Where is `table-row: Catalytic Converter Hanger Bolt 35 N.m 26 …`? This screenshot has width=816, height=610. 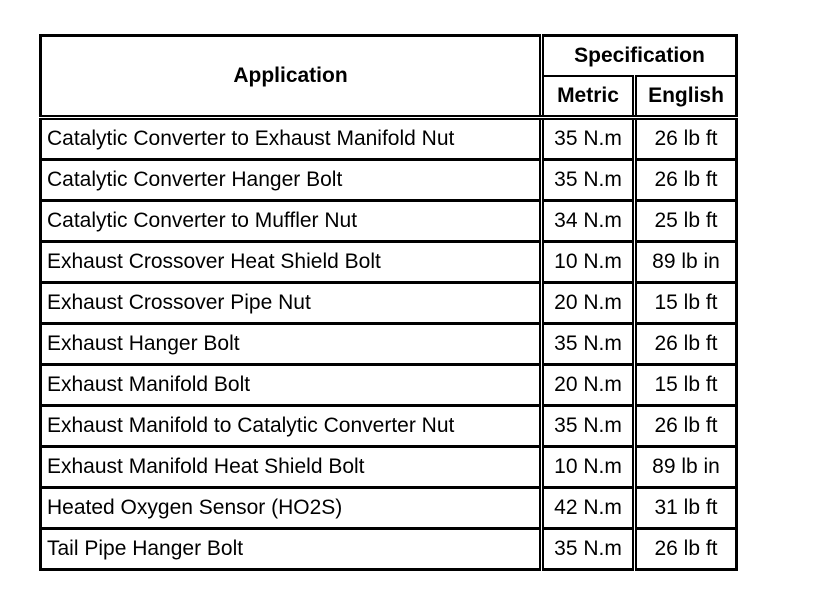
table-row: Catalytic Converter Hanger Bolt 35 N.m 26 … is located at coordinates (388, 179).